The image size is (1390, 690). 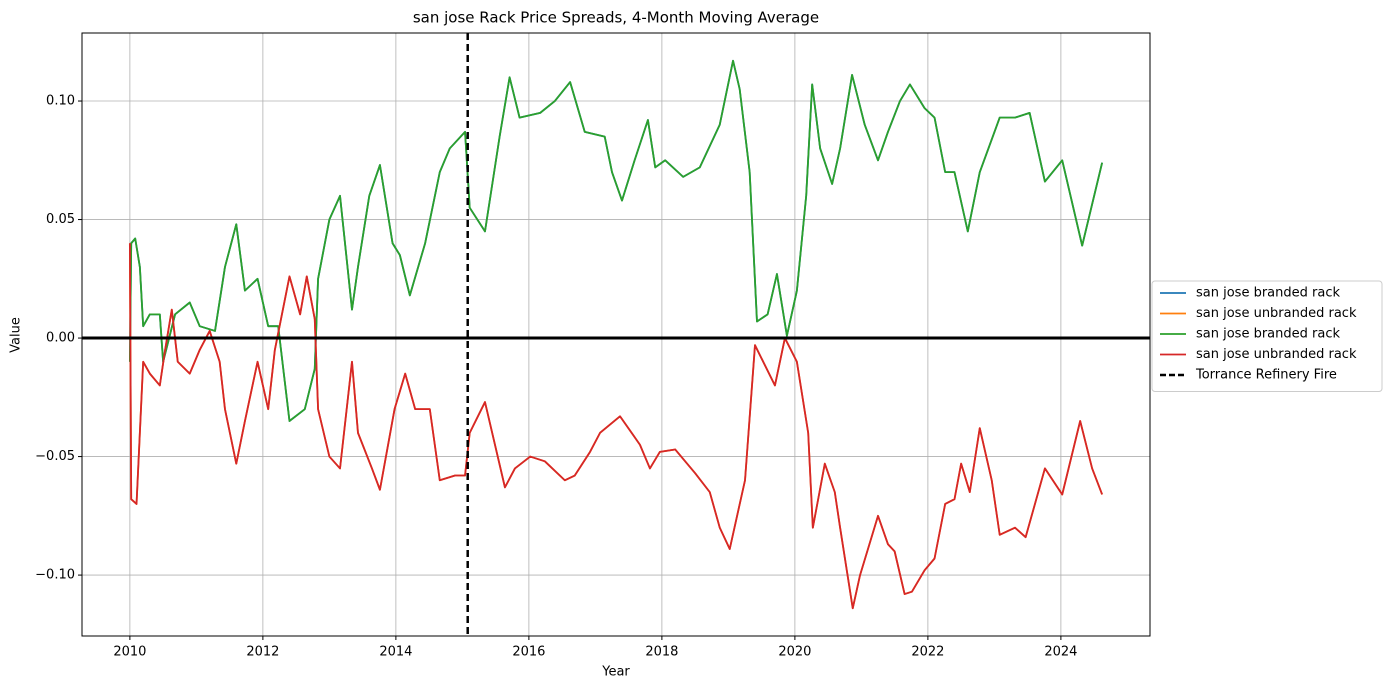 What do you see at coordinates (528, 652) in the screenshot?
I see `x-tick-label: 2016` at bounding box center [528, 652].